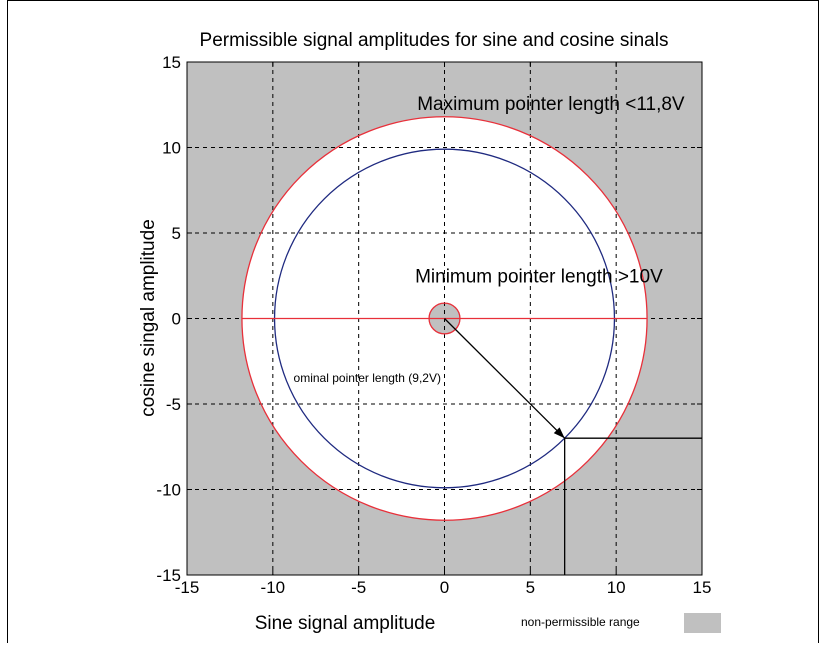  I want to click on pointer-line, so click(505, 378).